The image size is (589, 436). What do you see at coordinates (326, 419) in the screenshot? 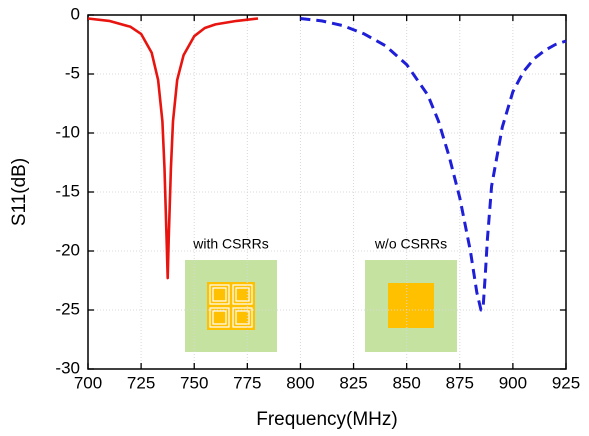
I see `x-axis-title: Frequency(MHz)` at bounding box center [326, 419].